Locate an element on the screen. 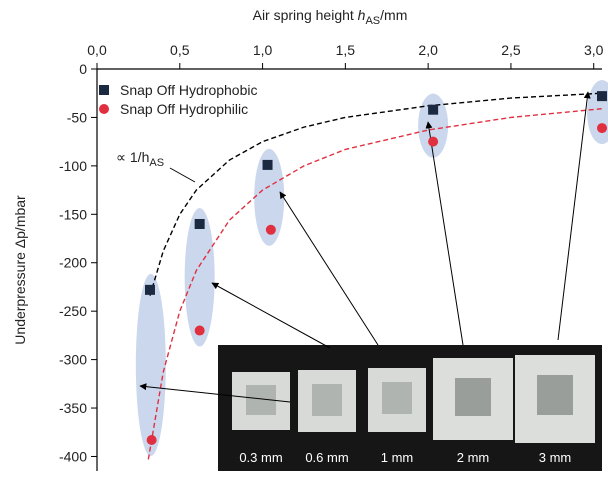 The width and height of the screenshot is (608, 477). y-tick-label: -150 is located at coordinates (73, 214).